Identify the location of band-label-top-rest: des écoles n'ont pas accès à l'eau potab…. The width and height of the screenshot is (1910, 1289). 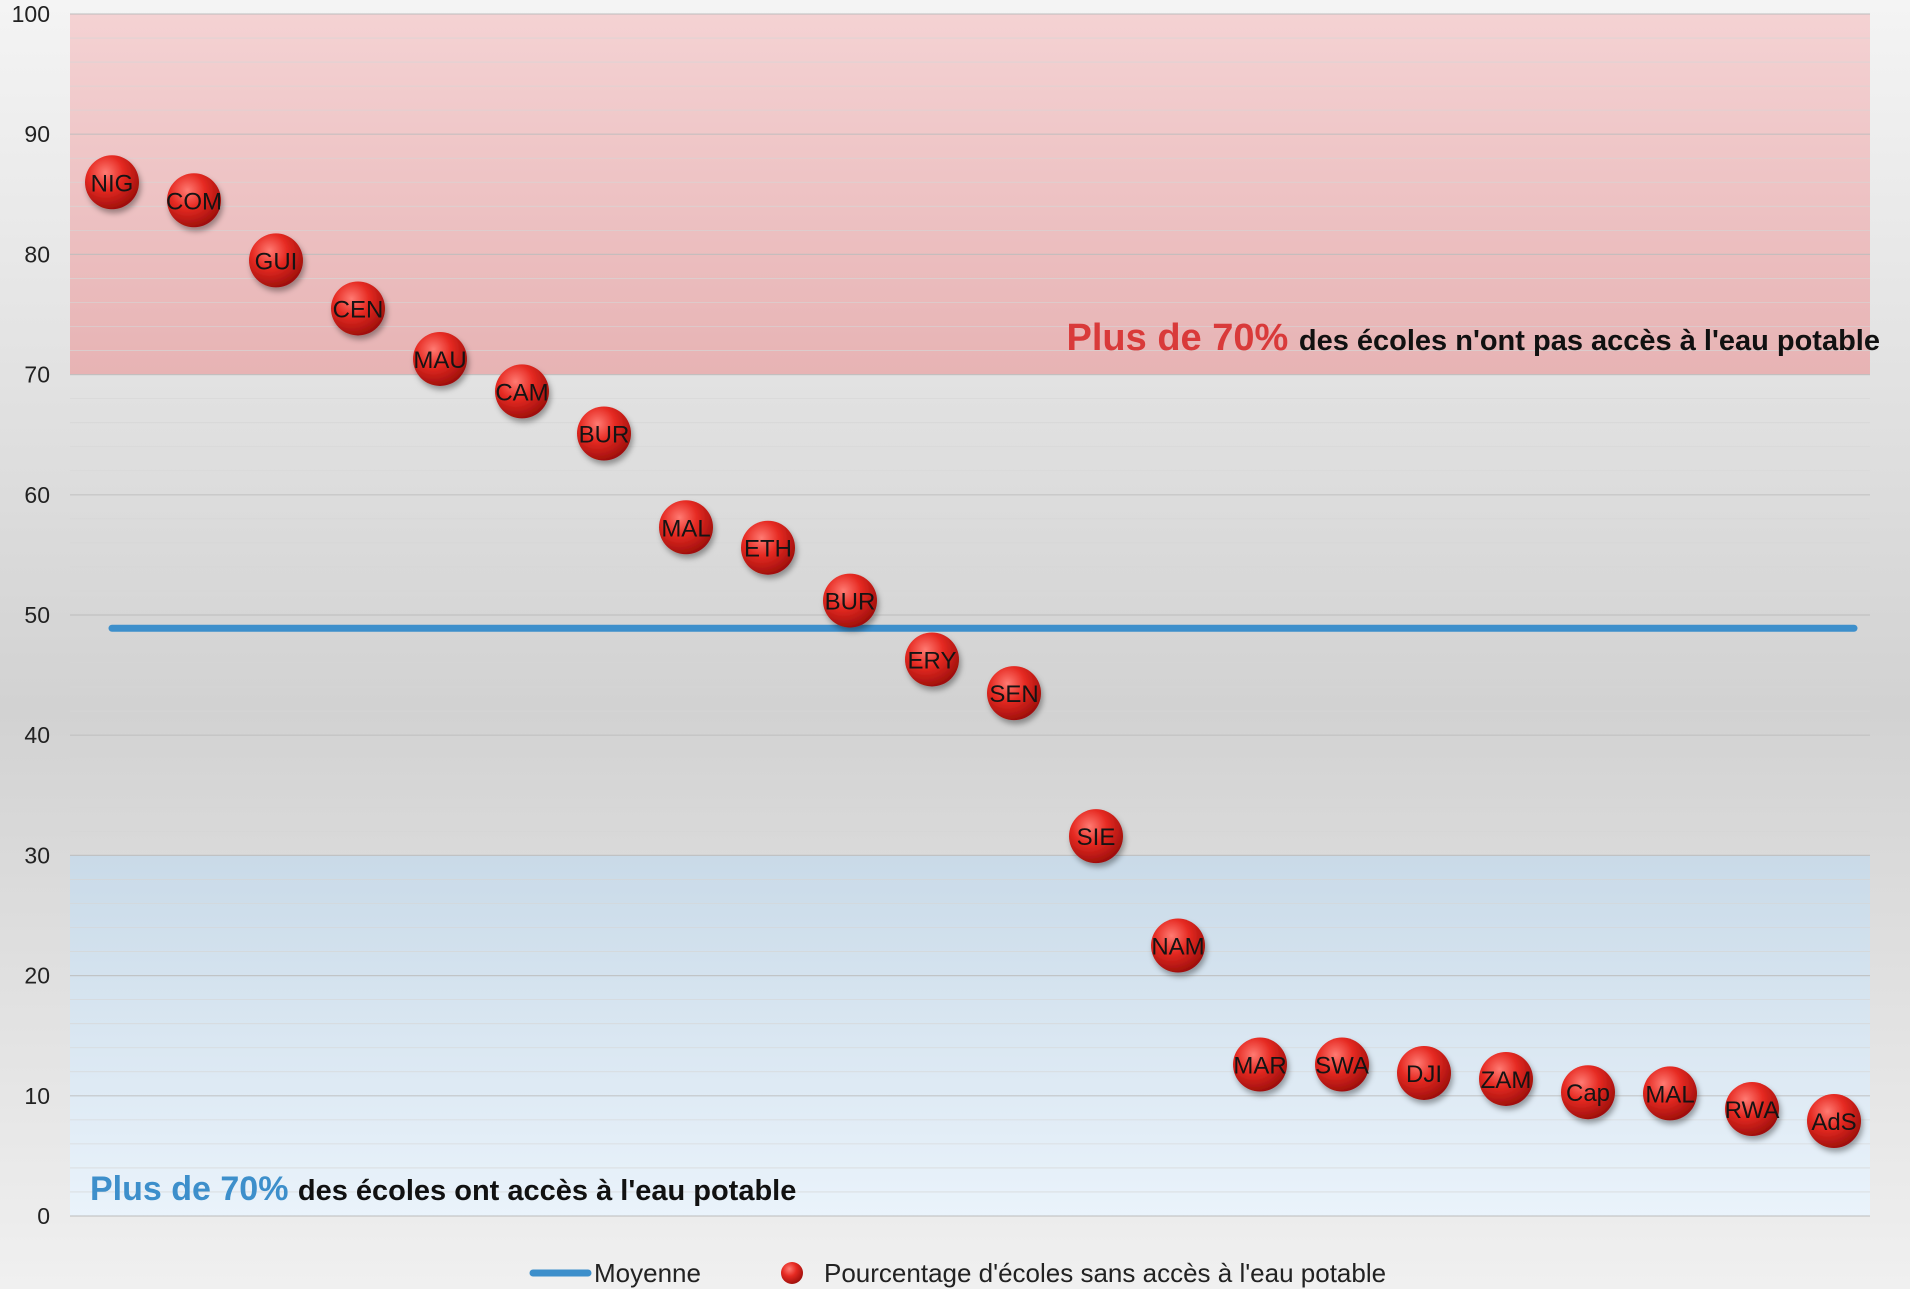
(1589, 341).